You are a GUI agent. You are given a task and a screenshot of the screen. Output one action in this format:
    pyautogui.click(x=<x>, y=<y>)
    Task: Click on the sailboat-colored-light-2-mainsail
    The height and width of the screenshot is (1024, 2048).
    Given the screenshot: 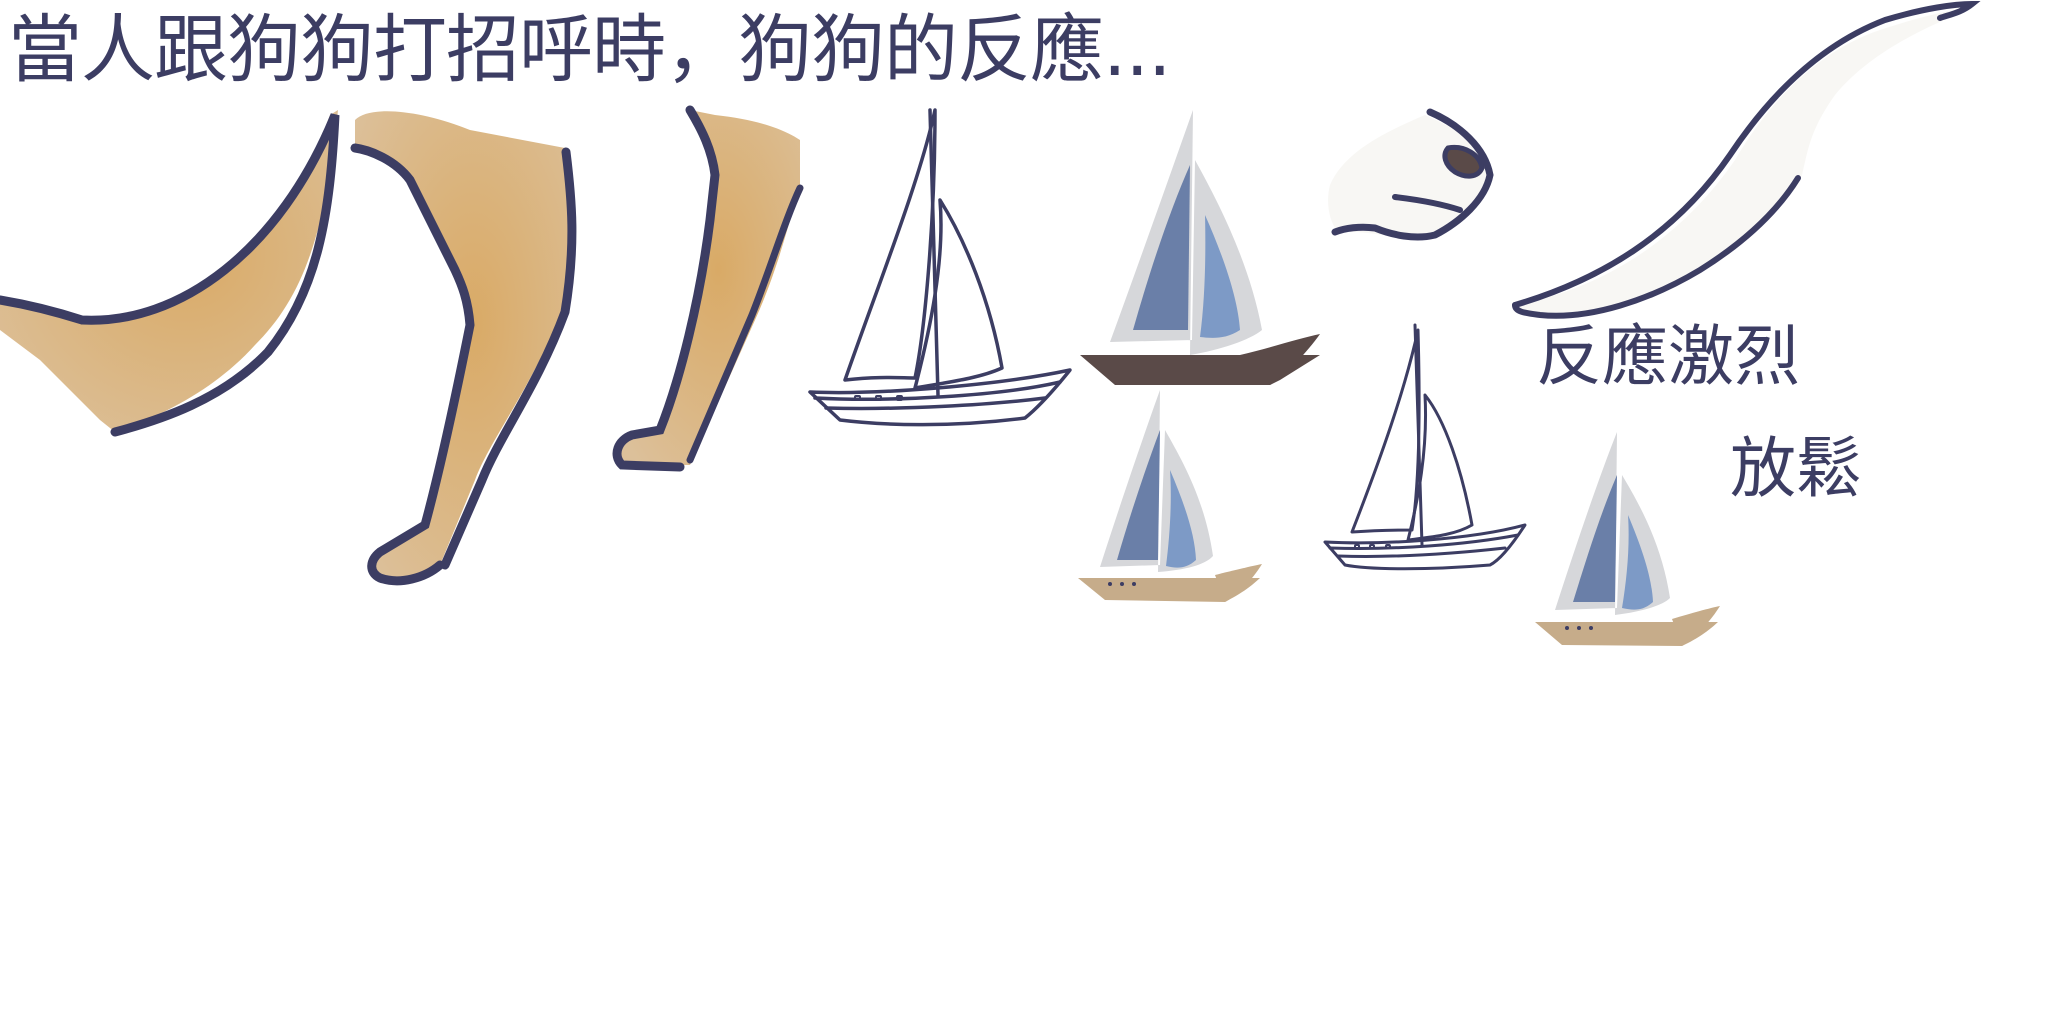 What is the action you would take?
    pyautogui.click(x=1595, y=538)
    